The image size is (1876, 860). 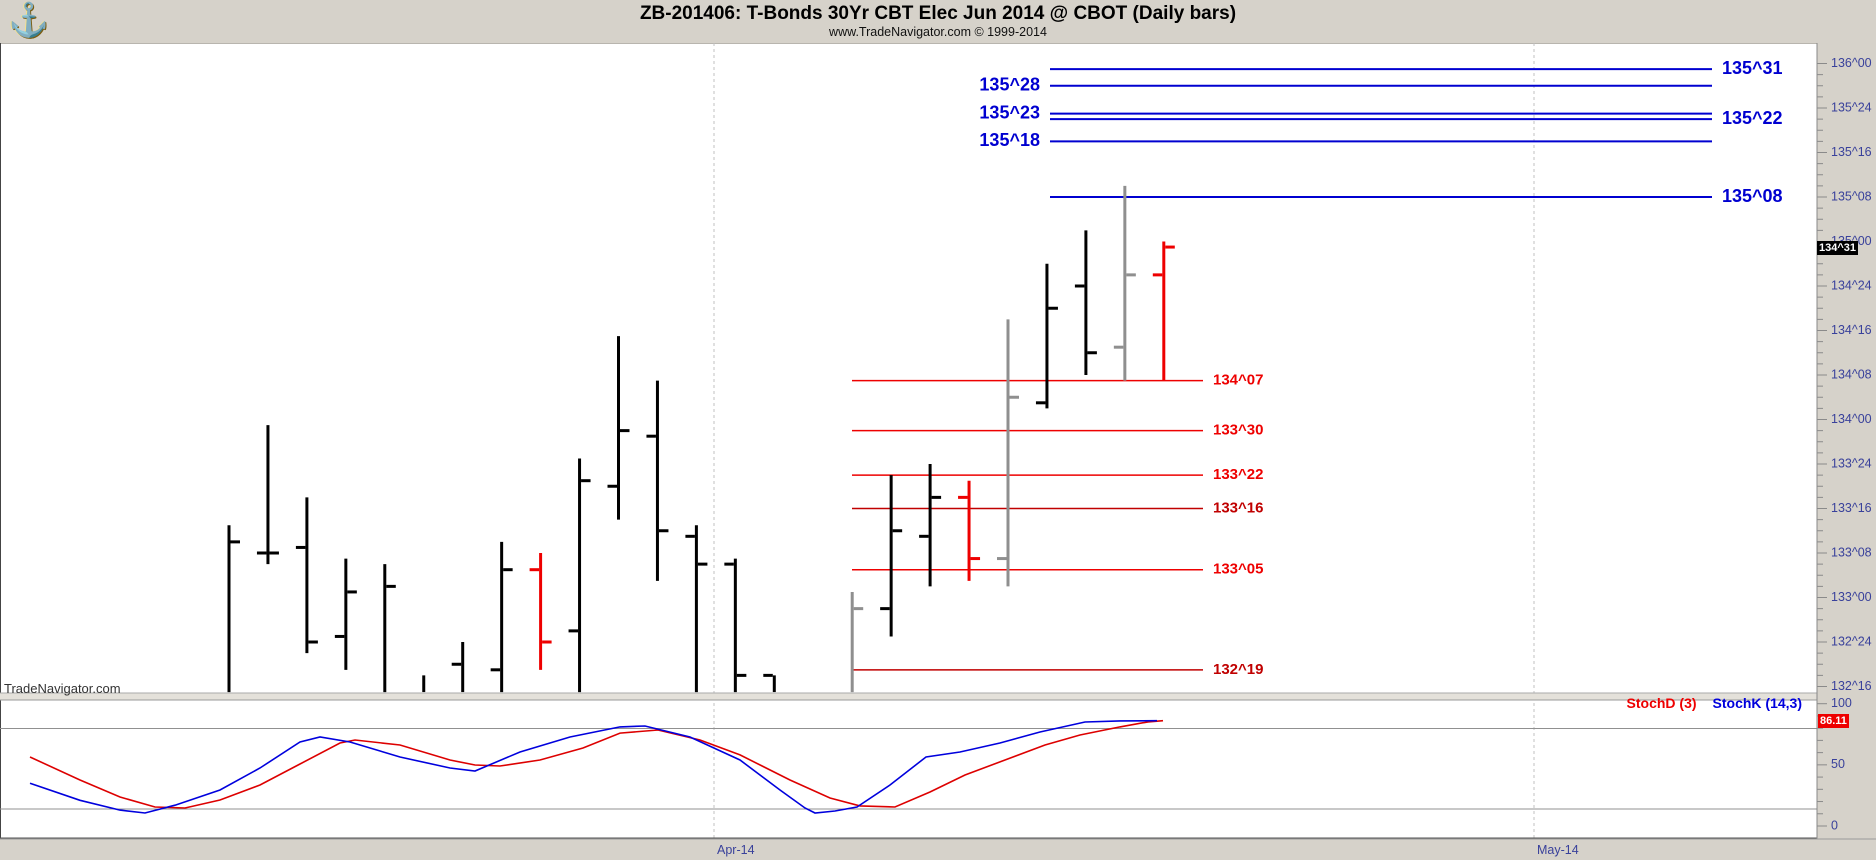 What do you see at coordinates (1851, 463) in the screenshot?
I see `price-axis-label: 133^24` at bounding box center [1851, 463].